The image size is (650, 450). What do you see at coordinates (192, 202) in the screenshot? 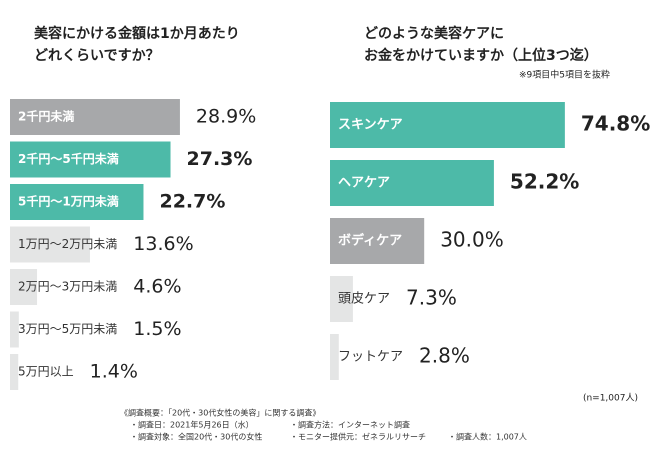
I see `value-label: 22.7%` at bounding box center [192, 202].